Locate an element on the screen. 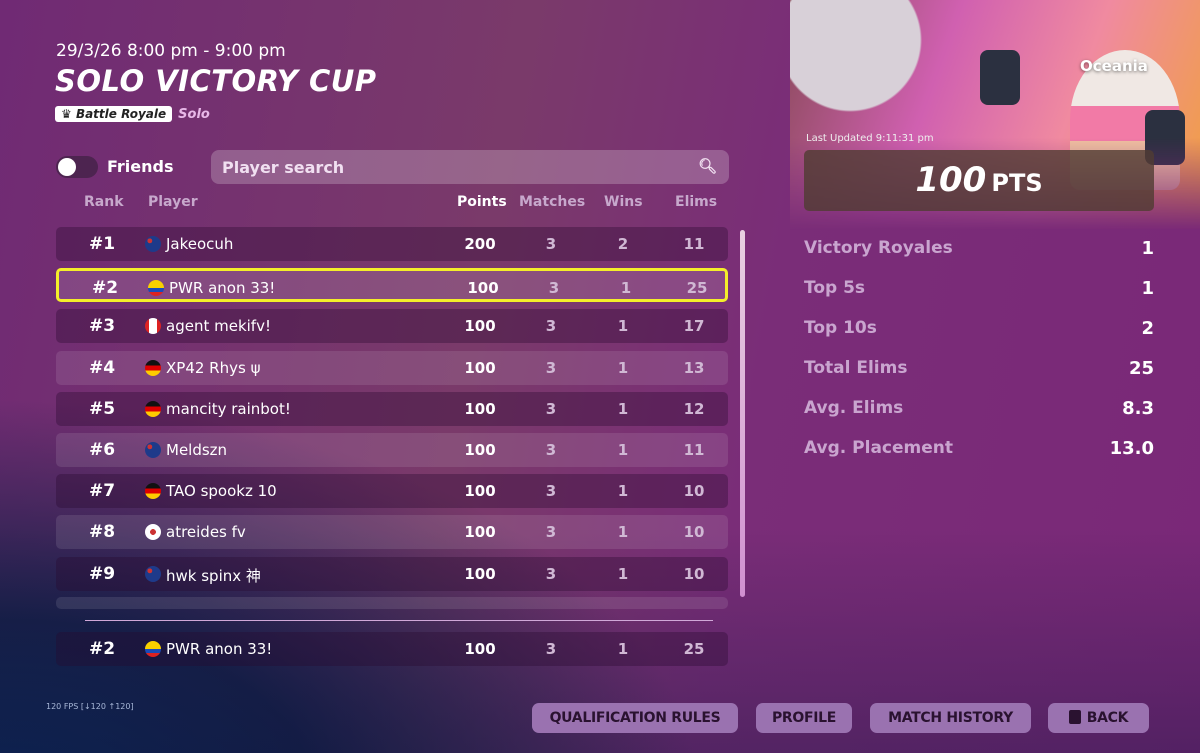 This screenshot has width=1200, height=753. col-player: Player is located at coordinates (173, 202).